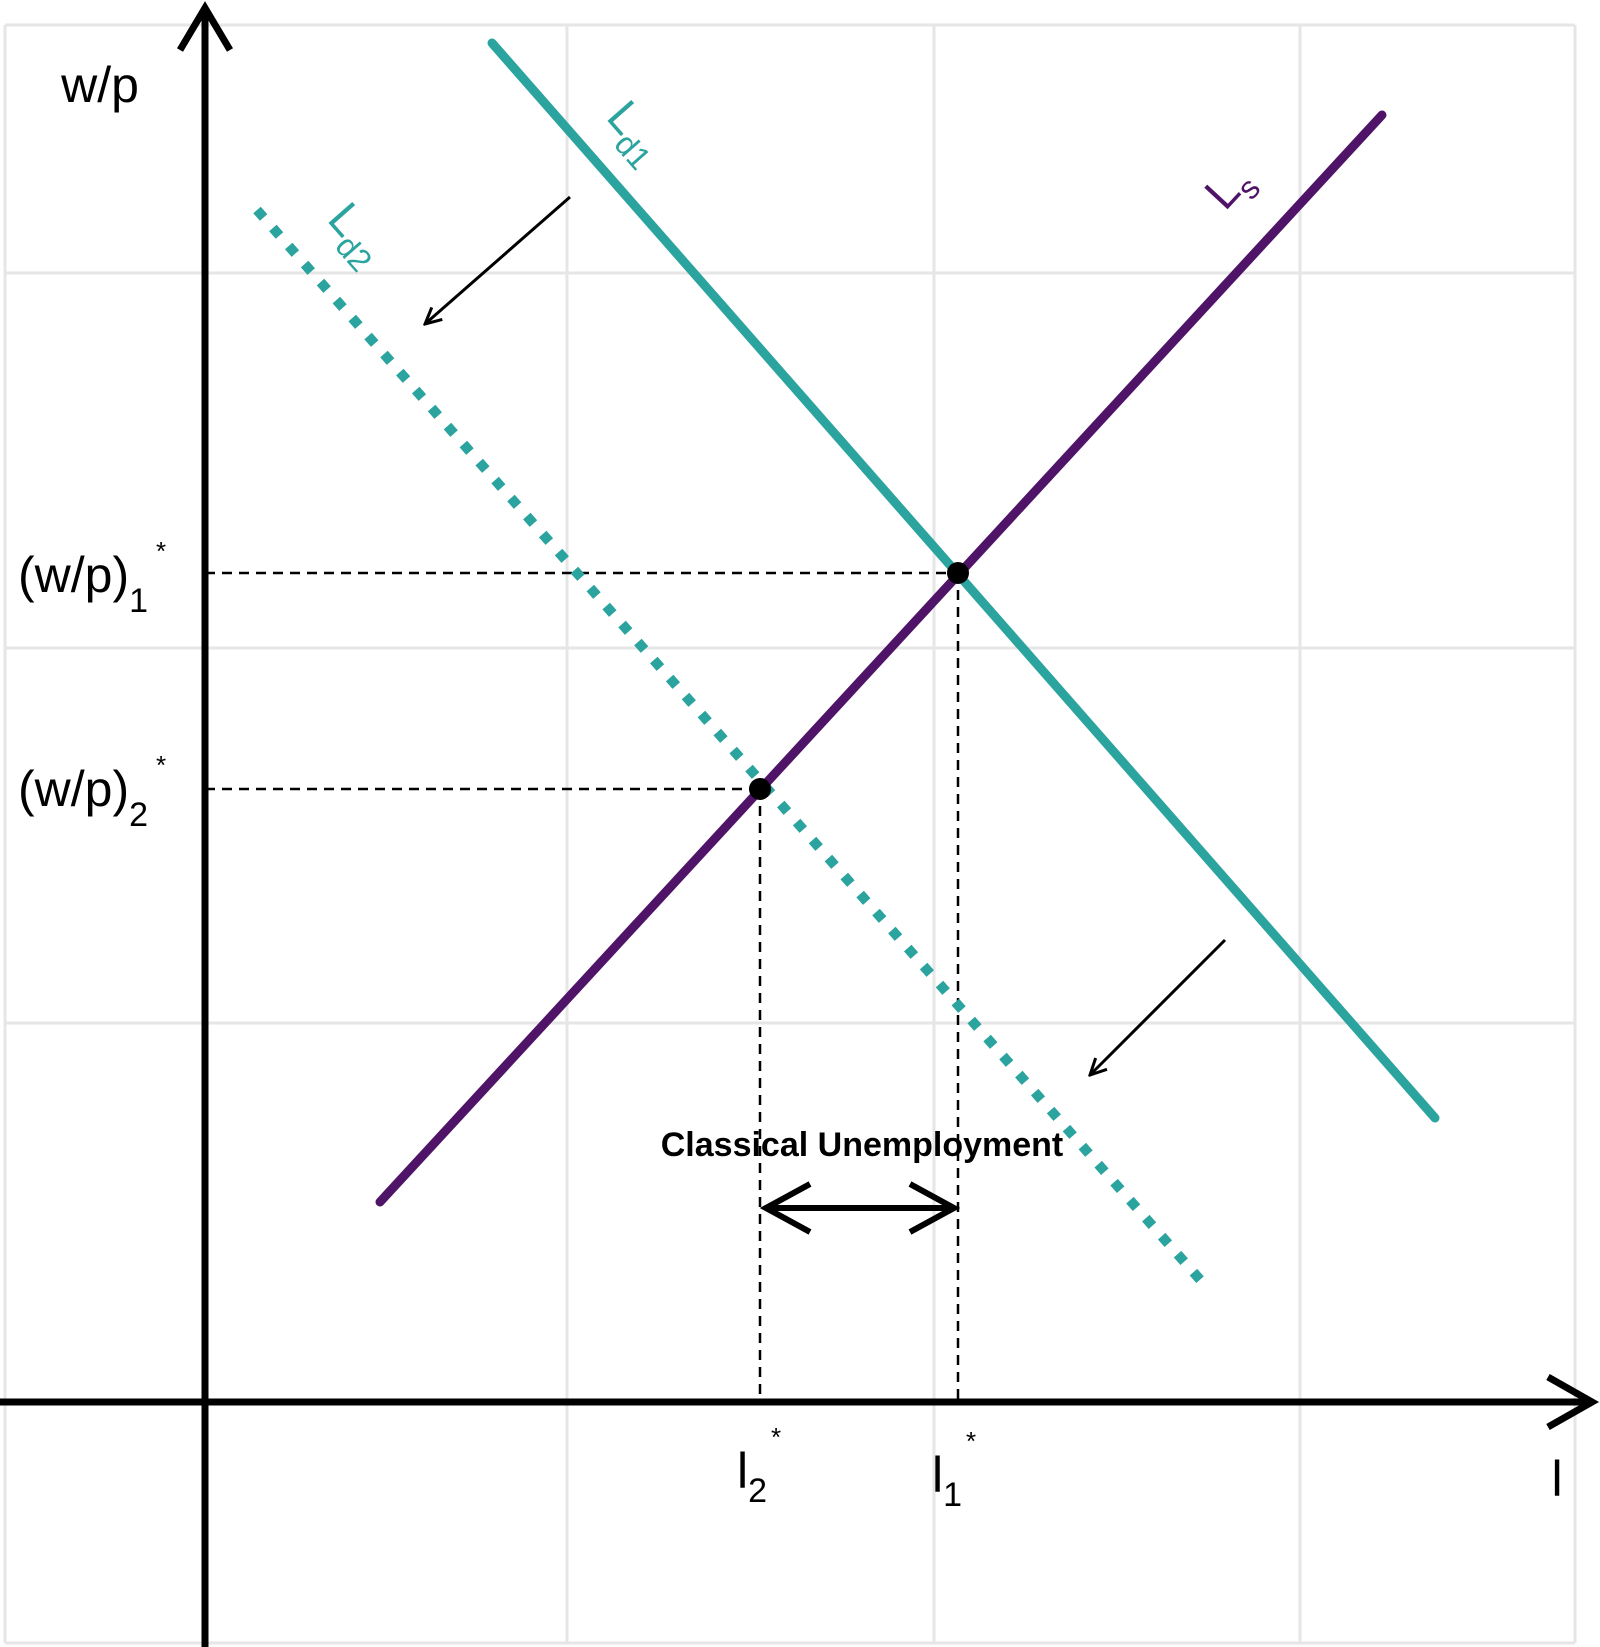 Image resolution: width=1600 pixels, height=1647 pixels. Describe the element at coordinates (1230, 189) in the screenshot. I see `labor-supply-label: Ls` at that location.